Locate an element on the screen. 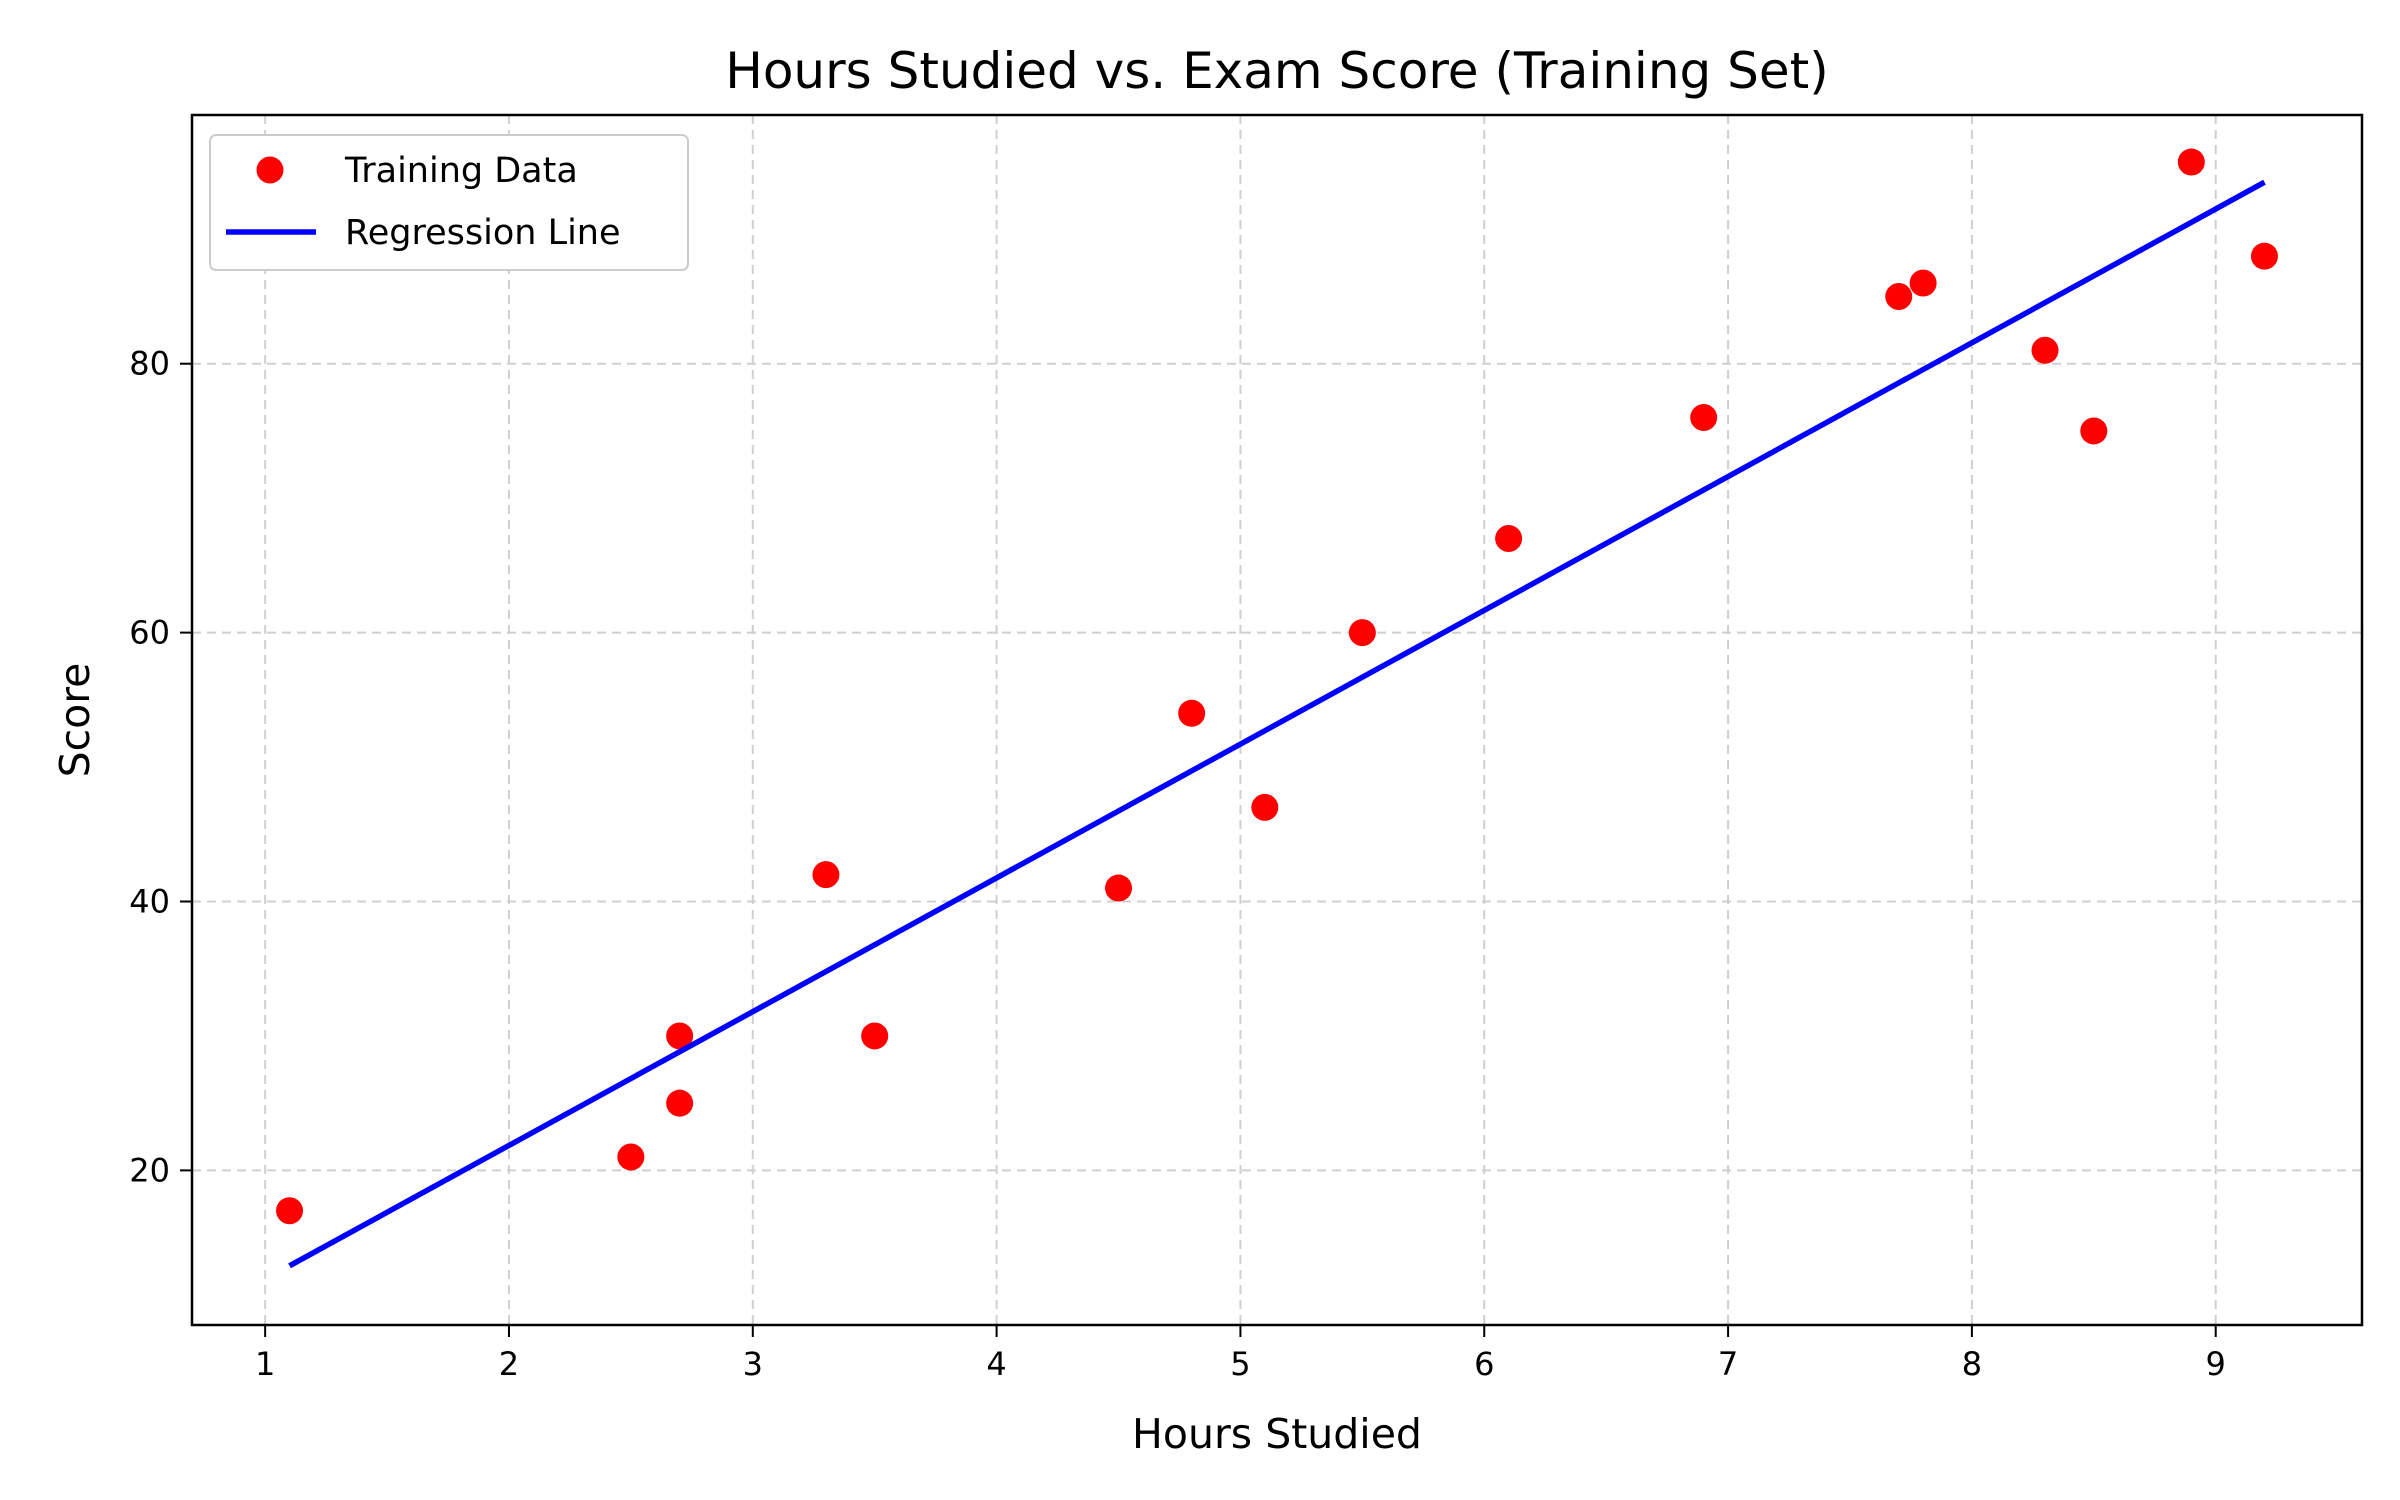 This screenshot has width=2400, height=1500. y-tick-label: 40 is located at coordinates (149, 902).